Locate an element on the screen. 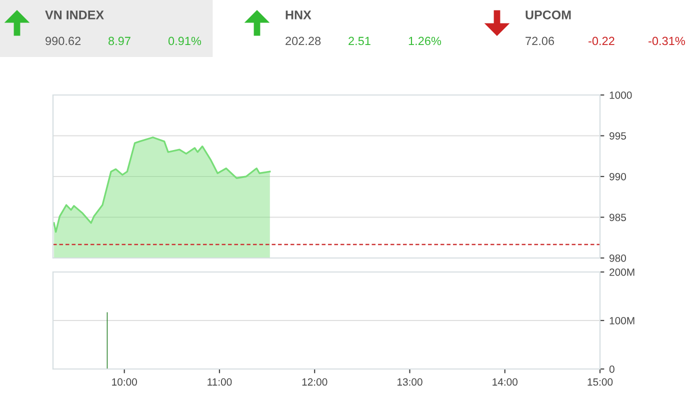 The height and width of the screenshot is (394, 692). text: -0.31% is located at coordinates (666, 41).